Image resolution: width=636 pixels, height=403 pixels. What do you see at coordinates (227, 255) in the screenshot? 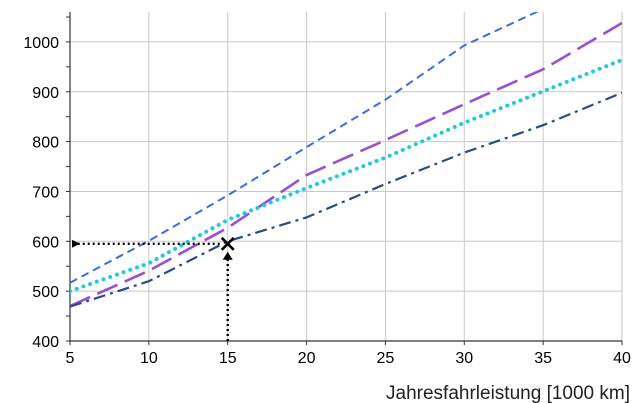
I see `reading-arrowhead-up` at bounding box center [227, 255].